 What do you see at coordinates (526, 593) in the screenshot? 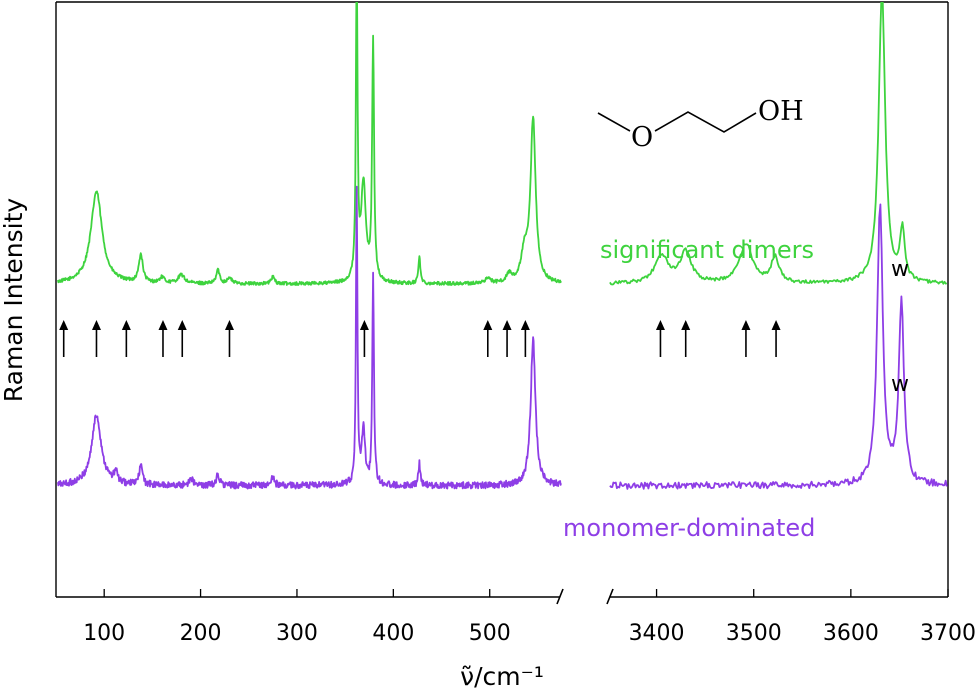
I see `x-axis-ticks` at bounding box center [526, 593].